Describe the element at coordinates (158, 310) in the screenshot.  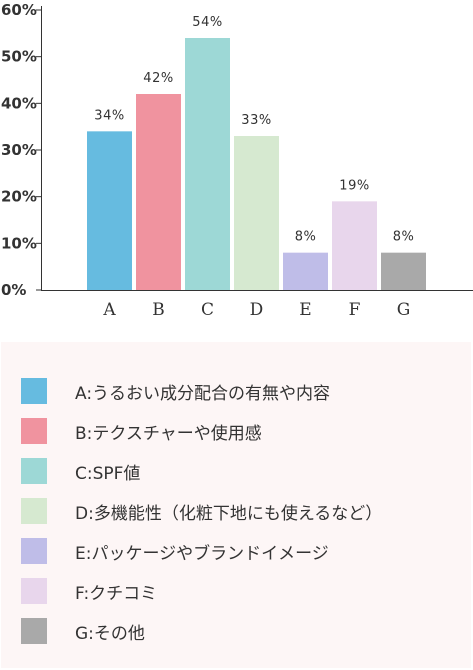
I see `x-tick-label-b: B` at that location.